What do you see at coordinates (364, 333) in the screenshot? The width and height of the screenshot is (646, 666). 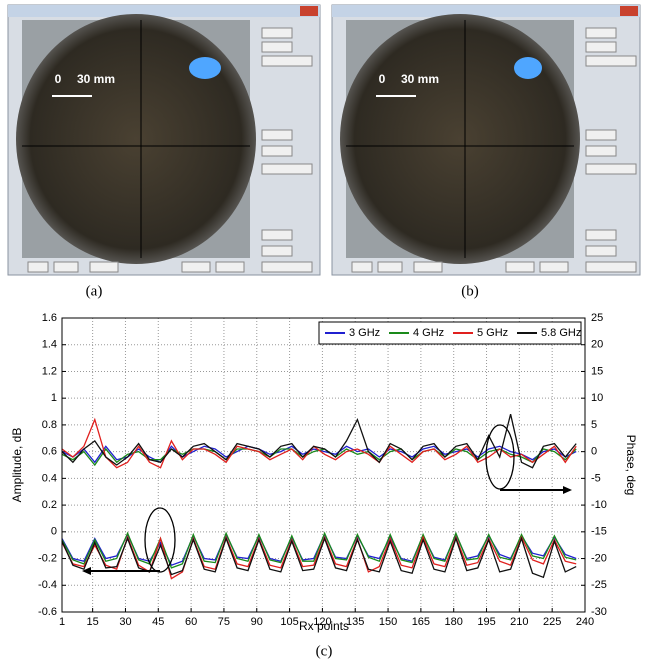 I see `legend-label: 3 GHz` at bounding box center [364, 333].